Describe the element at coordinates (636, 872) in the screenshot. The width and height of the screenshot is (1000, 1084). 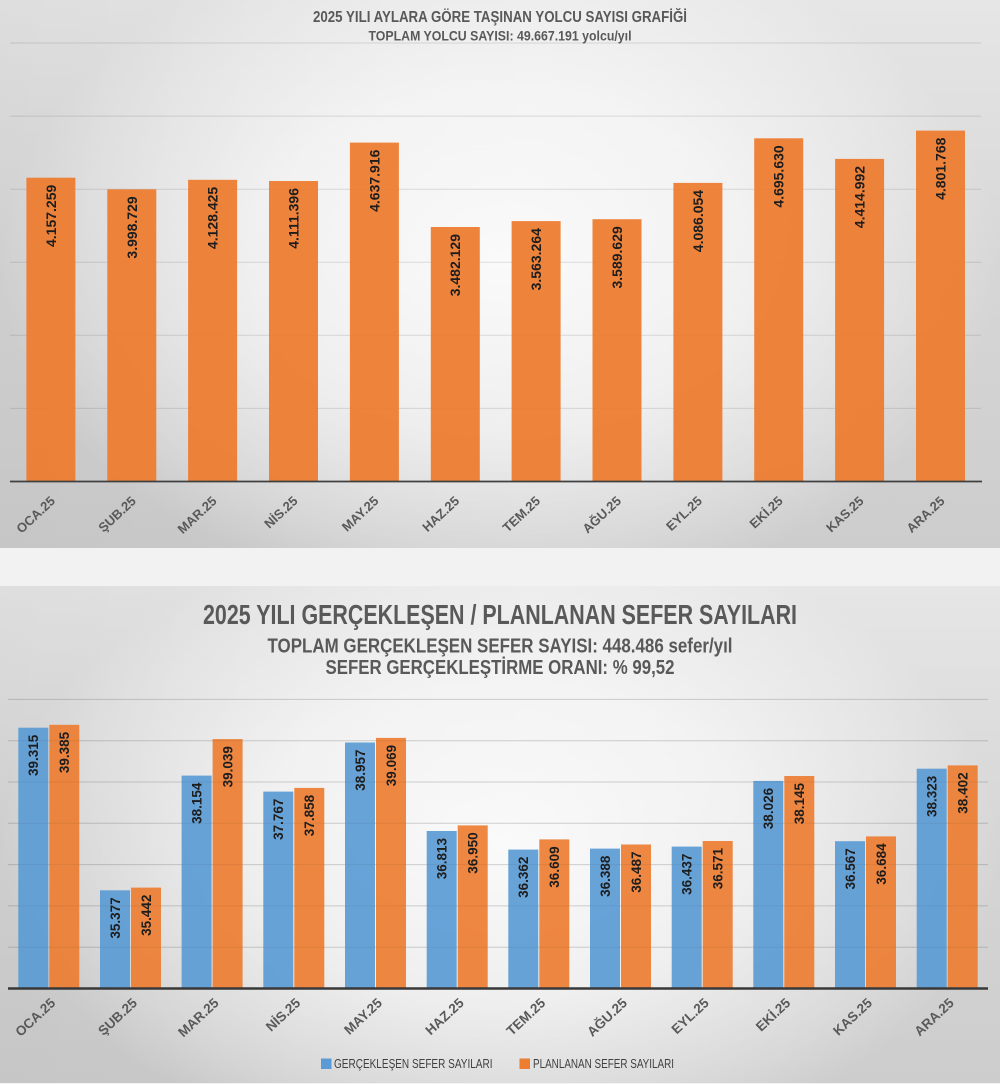
I see `svg-text: 36.487` at that location.